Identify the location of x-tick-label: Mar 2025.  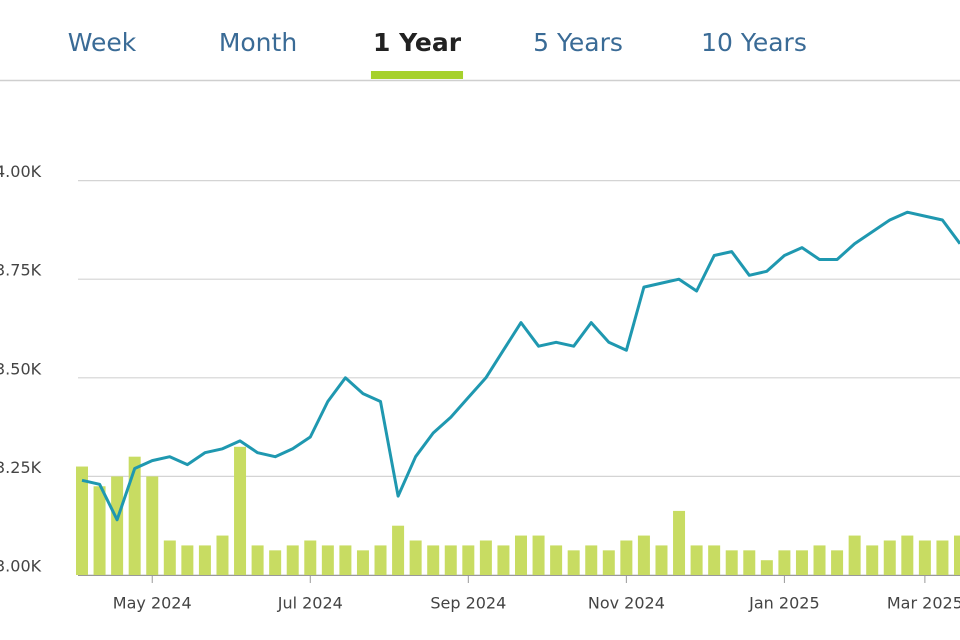
(923, 603).